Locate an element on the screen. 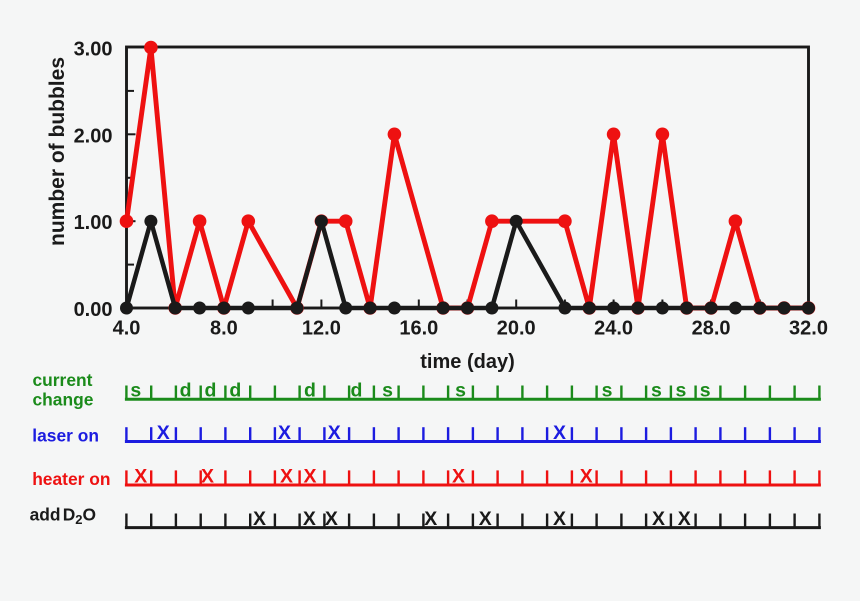  svg-text: 0.00 is located at coordinates (93, 310).